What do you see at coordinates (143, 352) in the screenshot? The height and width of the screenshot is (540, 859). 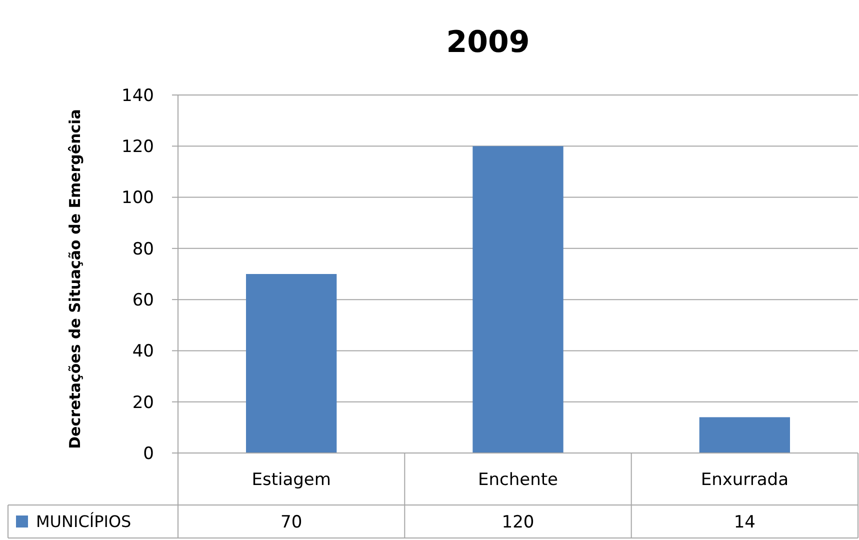 I see `y-tick-label: 40` at bounding box center [143, 352].